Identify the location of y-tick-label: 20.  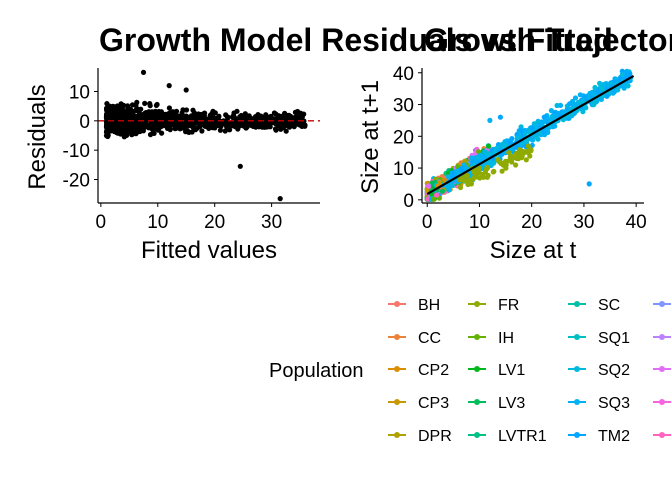
(403, 137).